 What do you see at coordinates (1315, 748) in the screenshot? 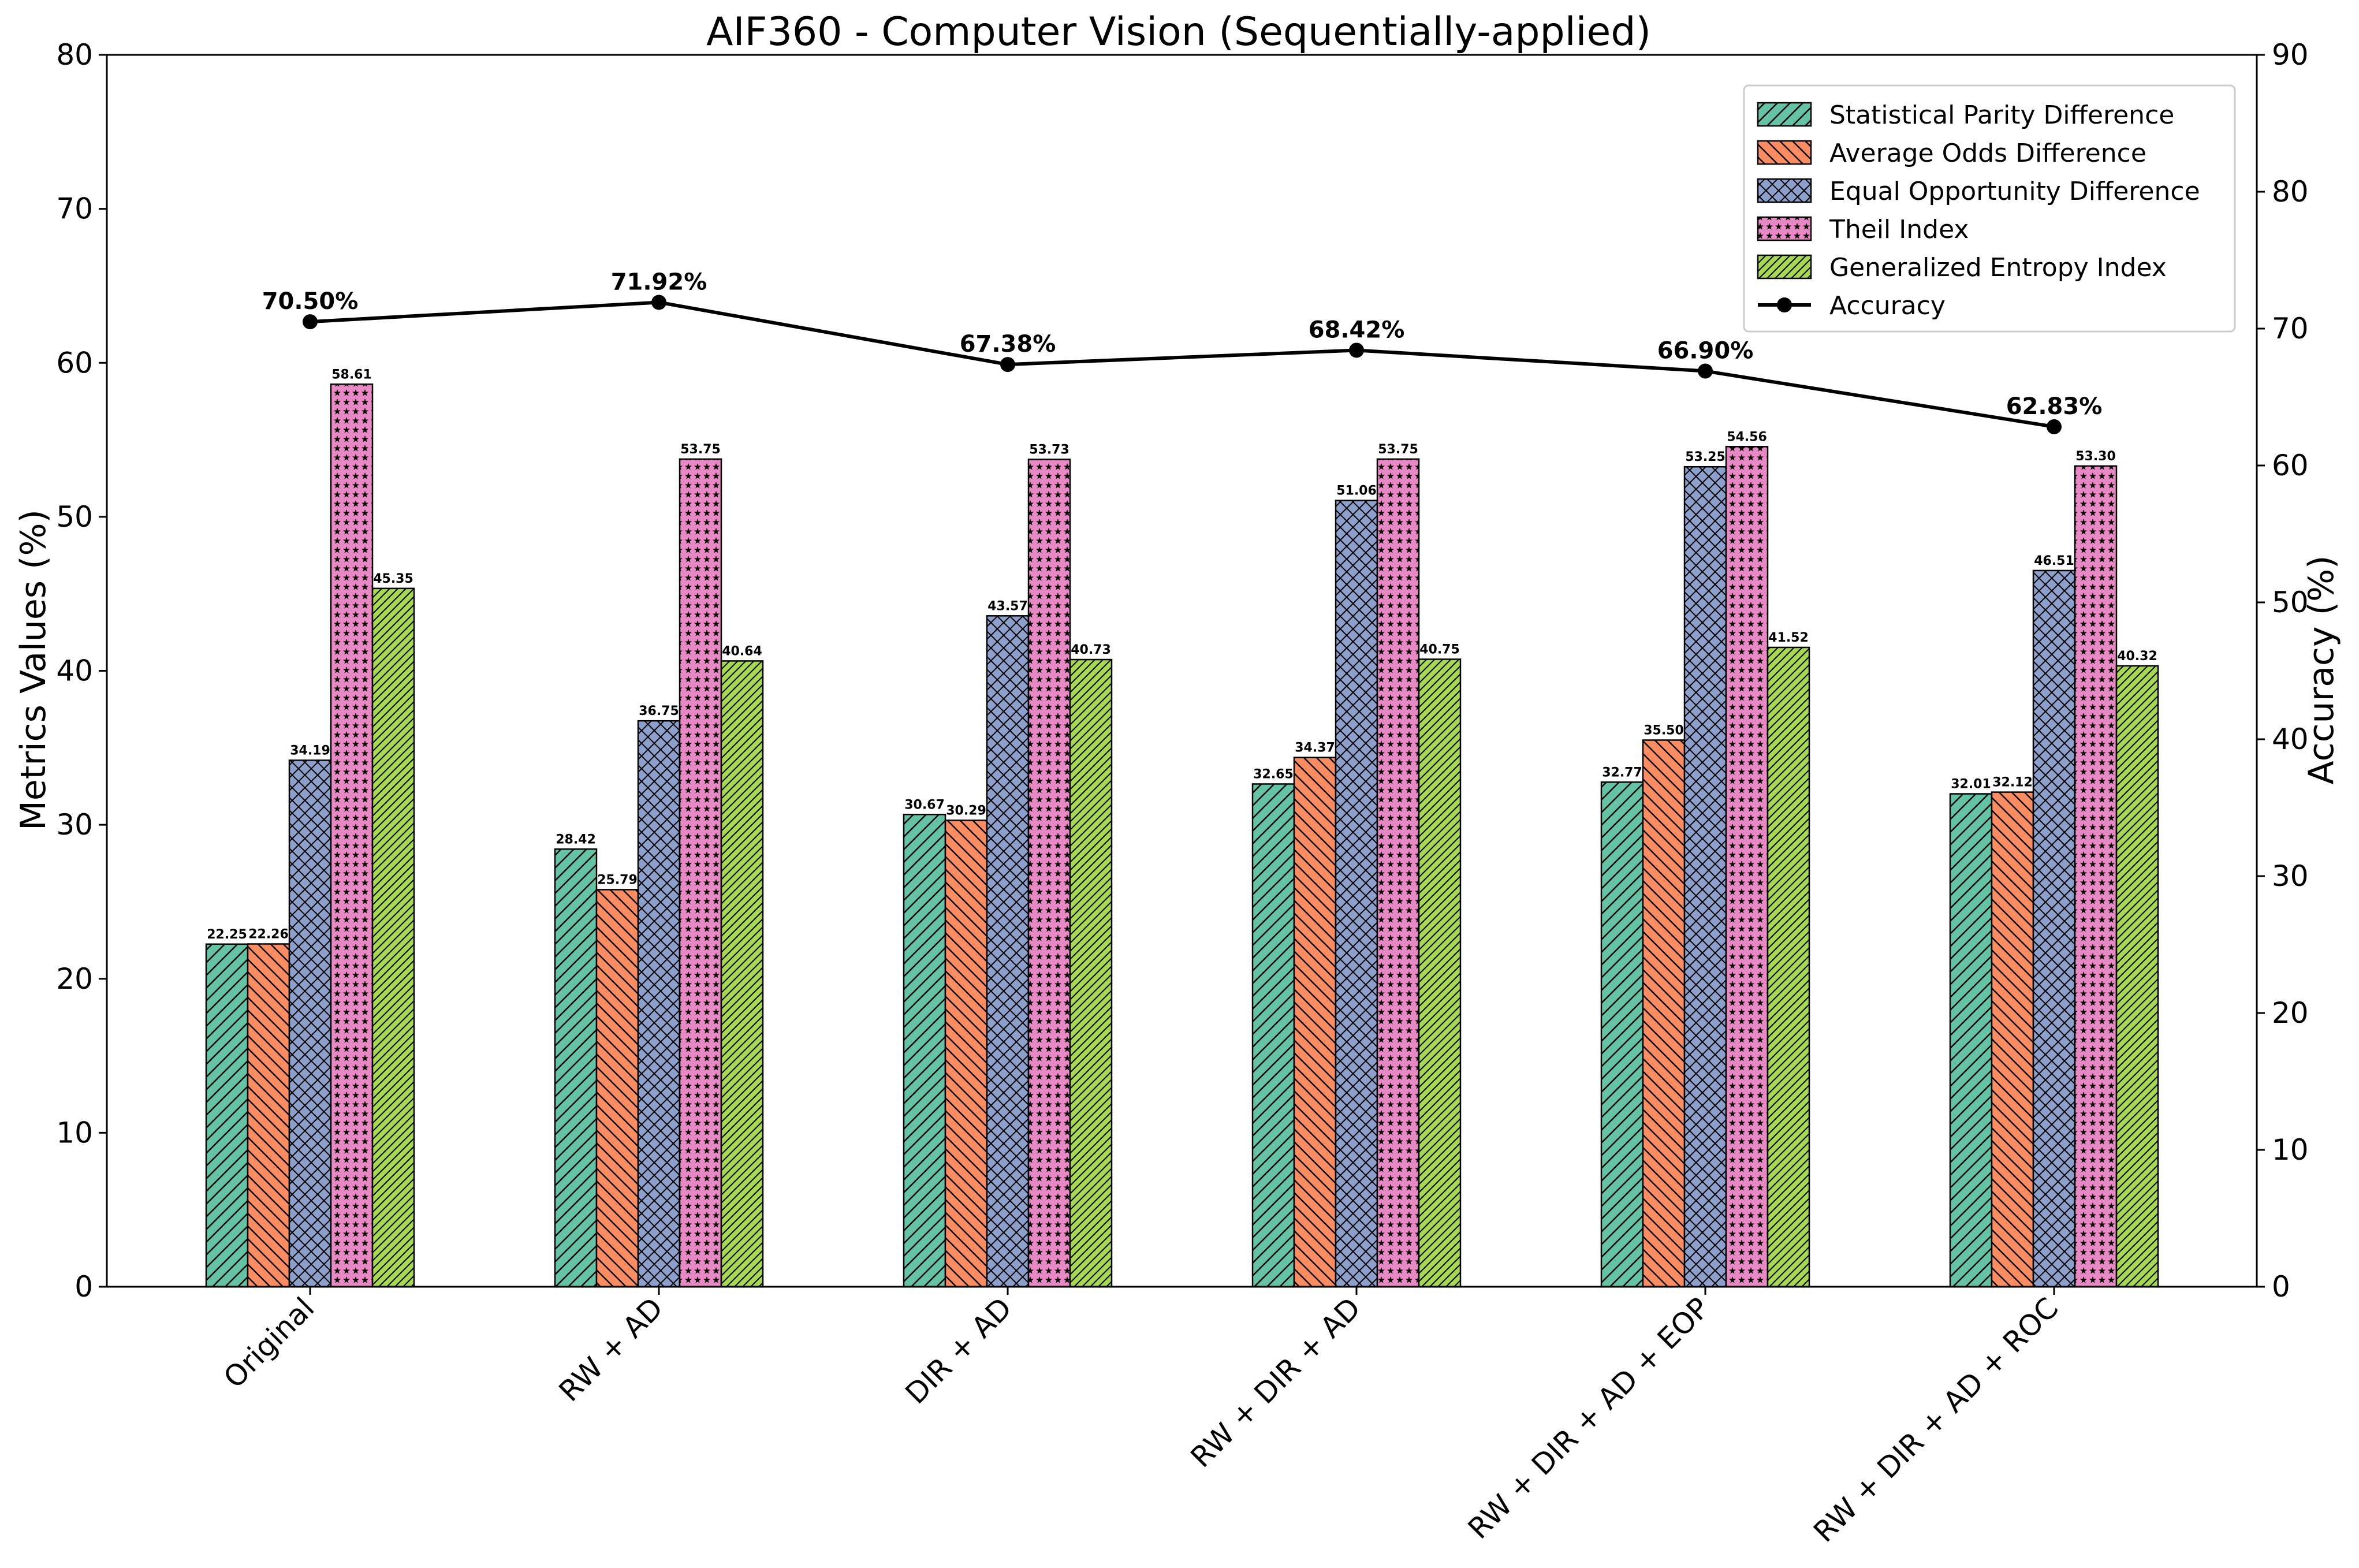
I see `bar-value-label: 34.37` at bounding box center [1315, 748].